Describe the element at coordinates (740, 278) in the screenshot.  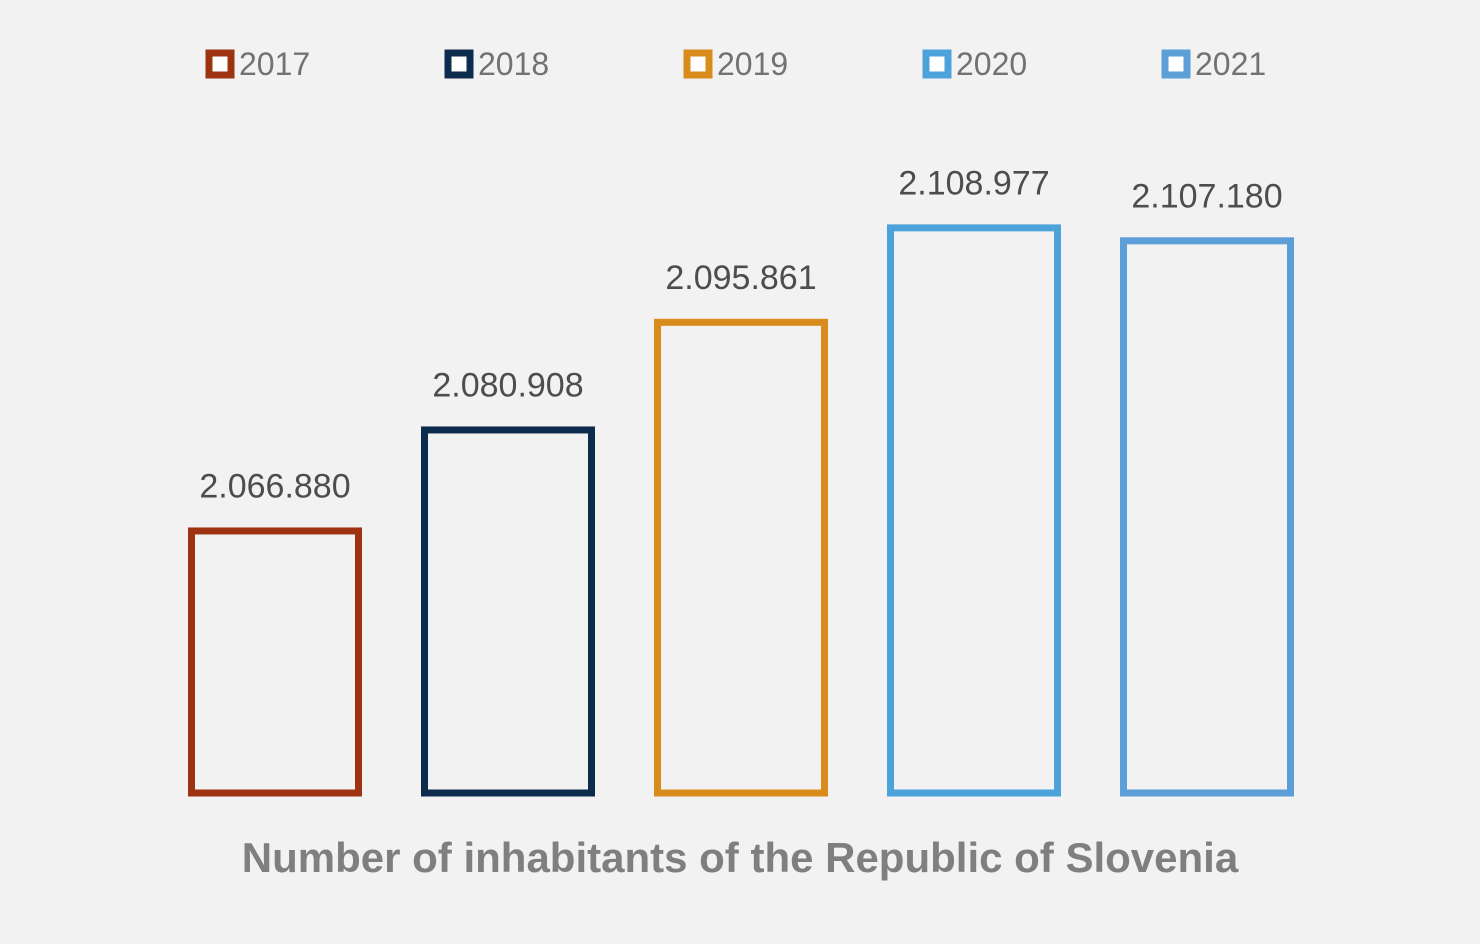
I see `value-label-2019: 2.095.861` at that location.